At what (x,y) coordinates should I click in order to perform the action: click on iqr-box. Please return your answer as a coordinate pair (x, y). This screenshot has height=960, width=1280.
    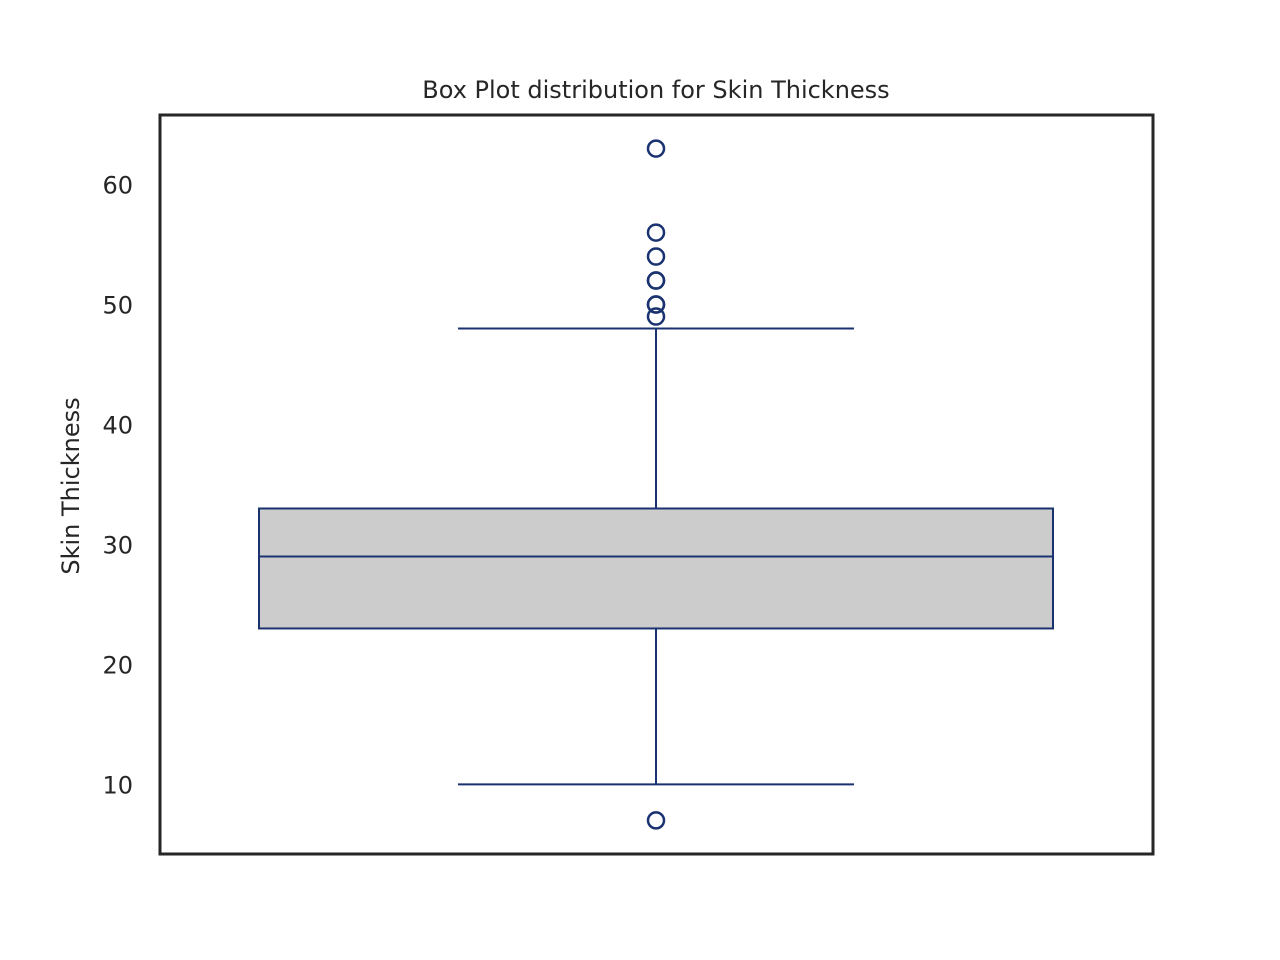
    Looking at the image, I should click on (656, 568).